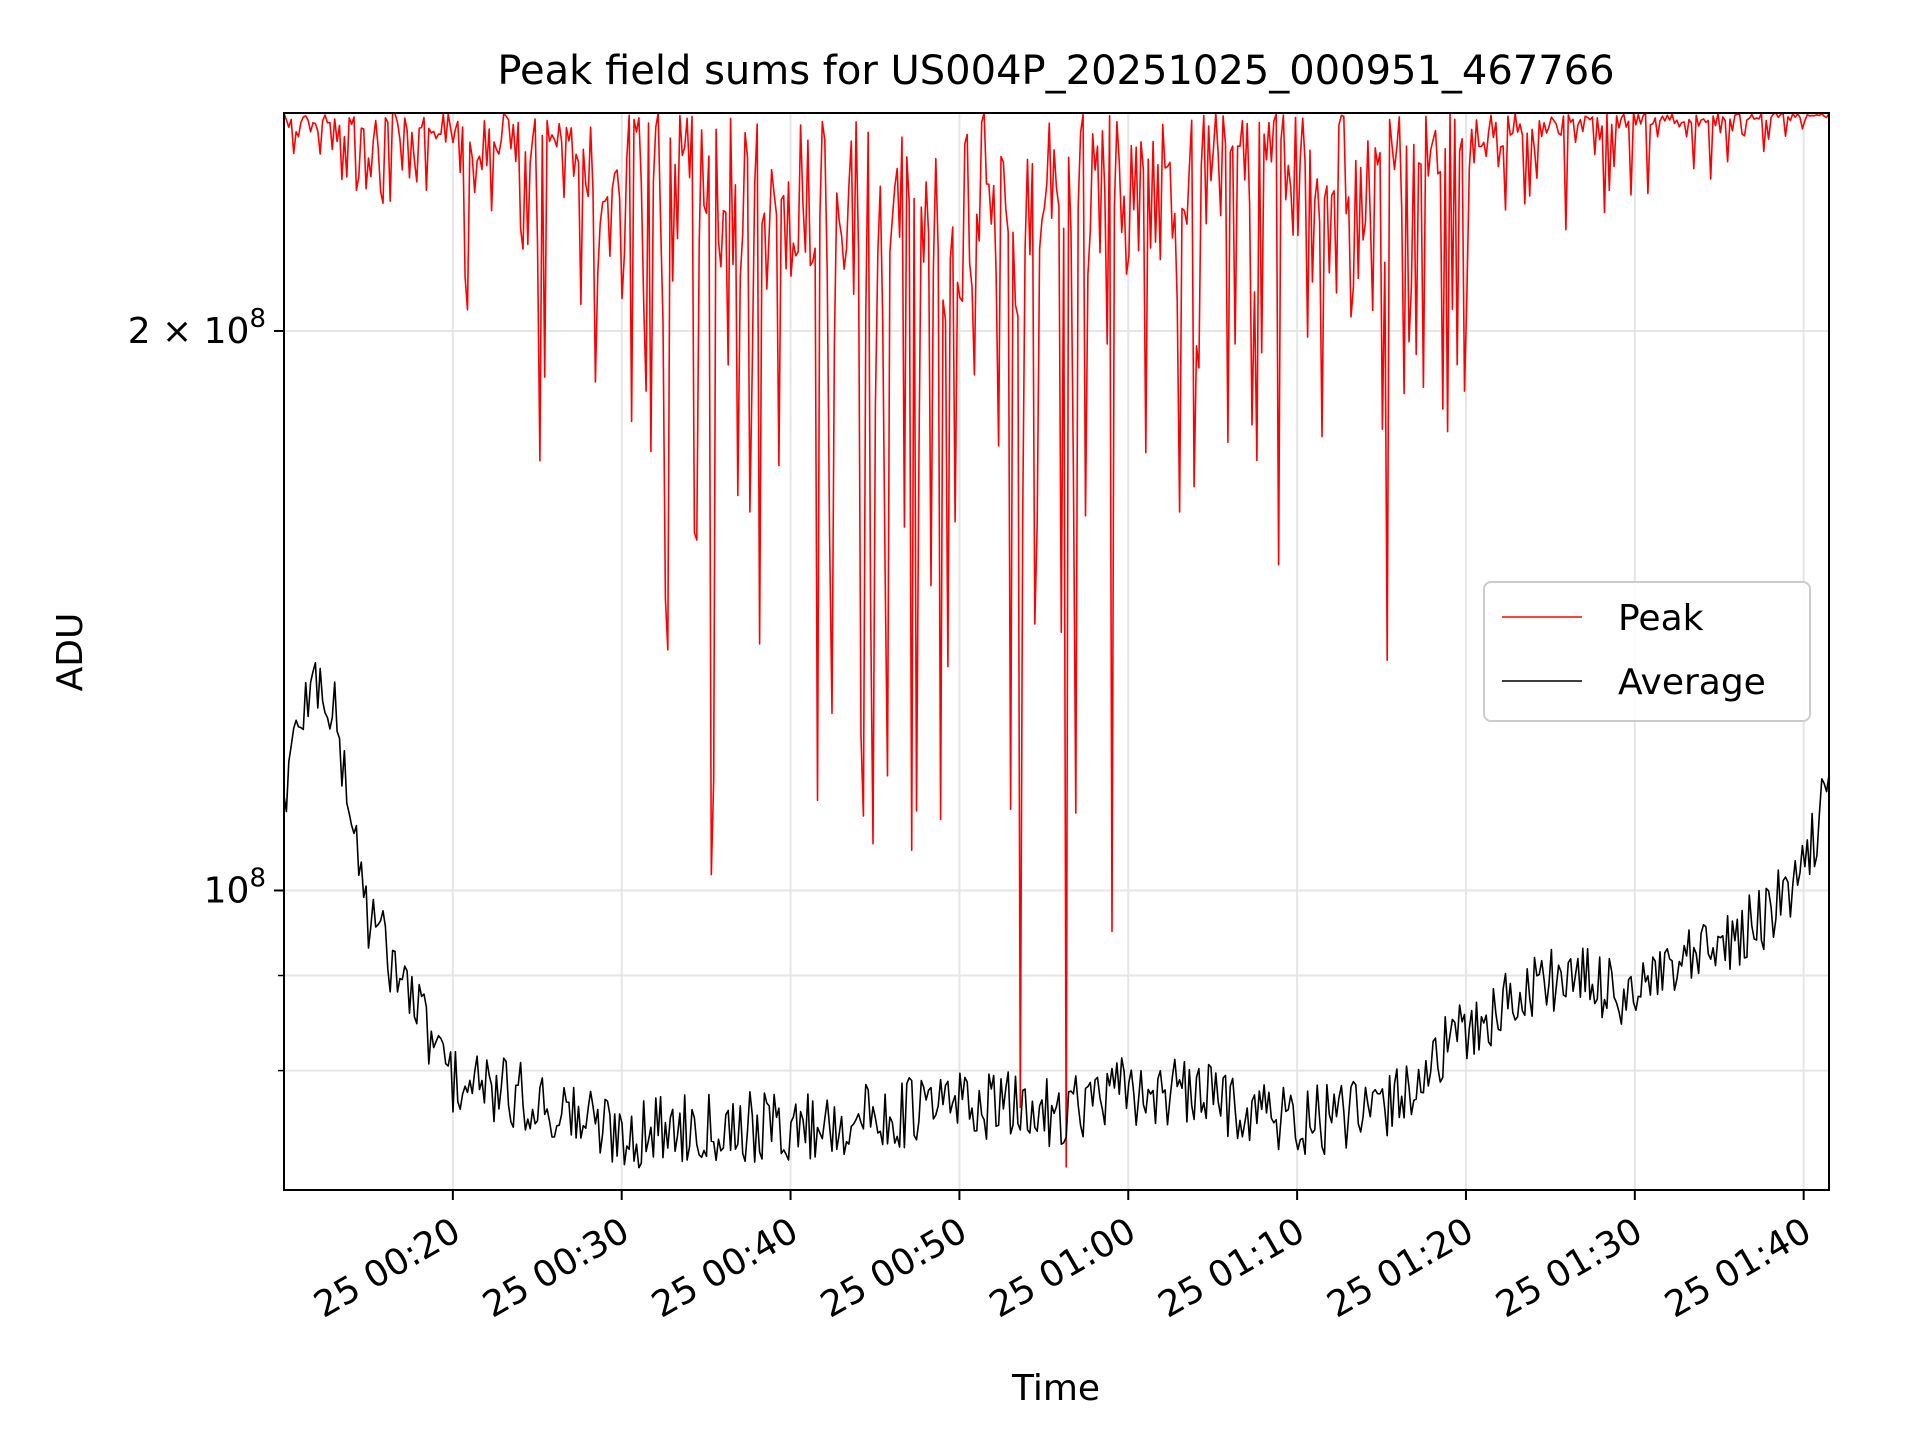 The image size is (1920, 1444). I want to click on legend: Peak Average, so click(1647, 651).